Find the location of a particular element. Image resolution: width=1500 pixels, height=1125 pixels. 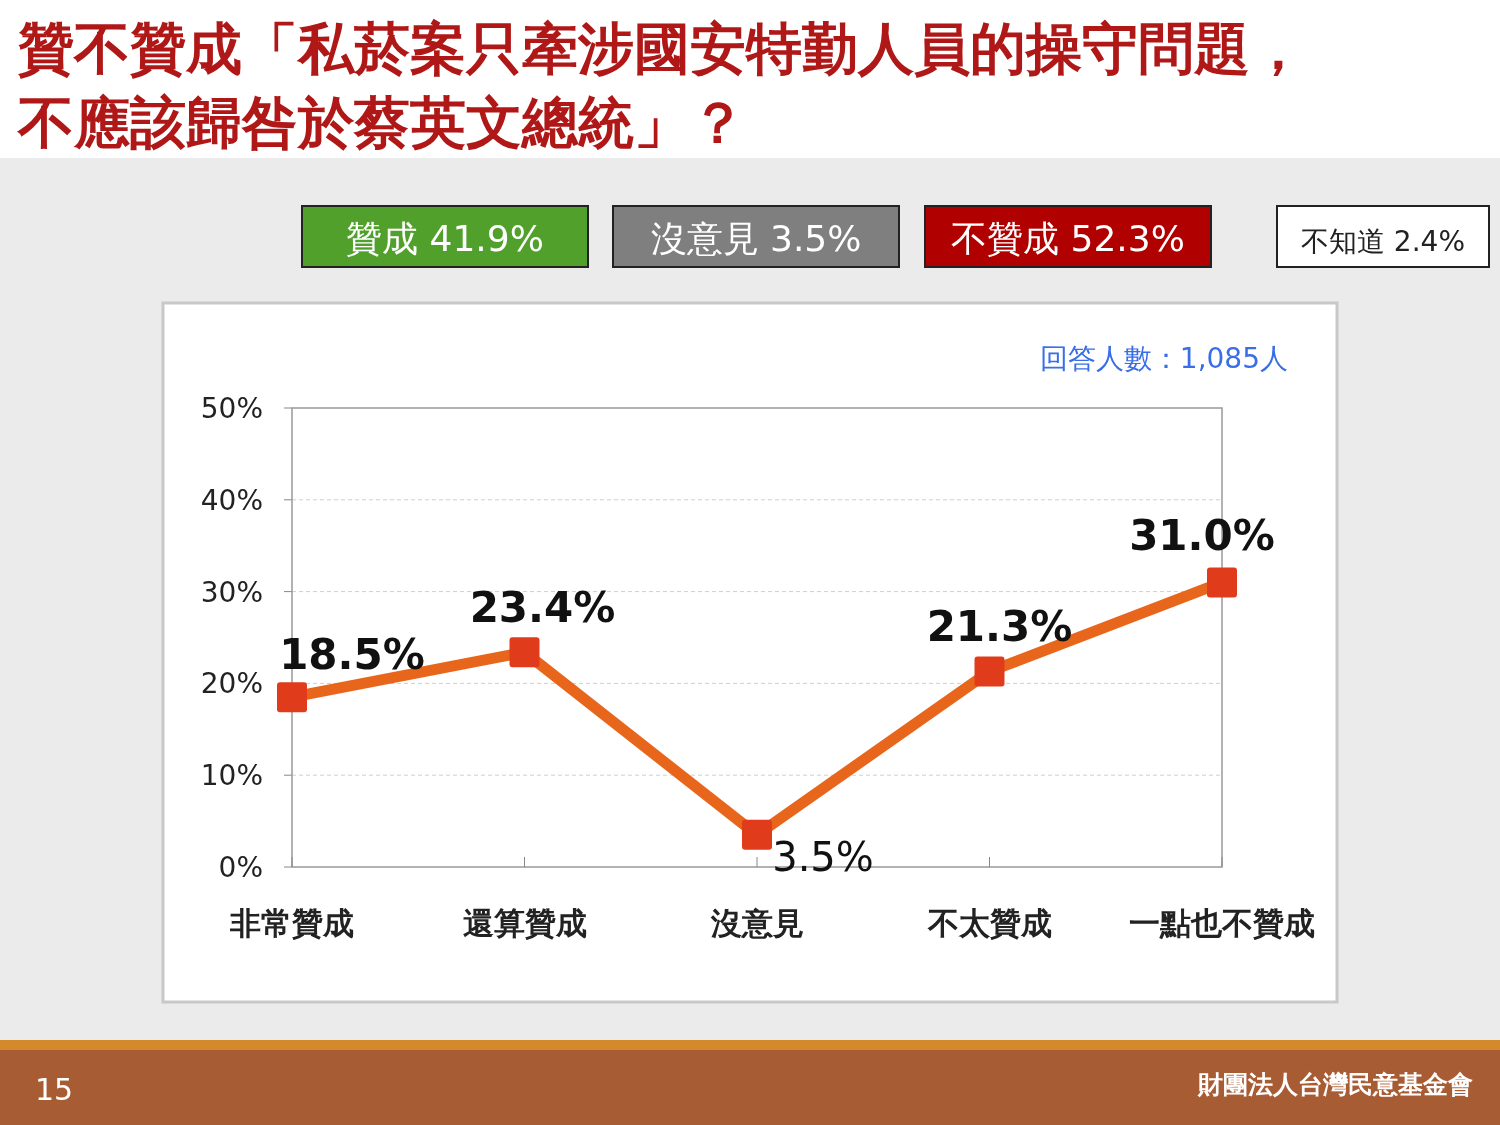

y-tick-label: 0% is located at coordinates (240, 867).